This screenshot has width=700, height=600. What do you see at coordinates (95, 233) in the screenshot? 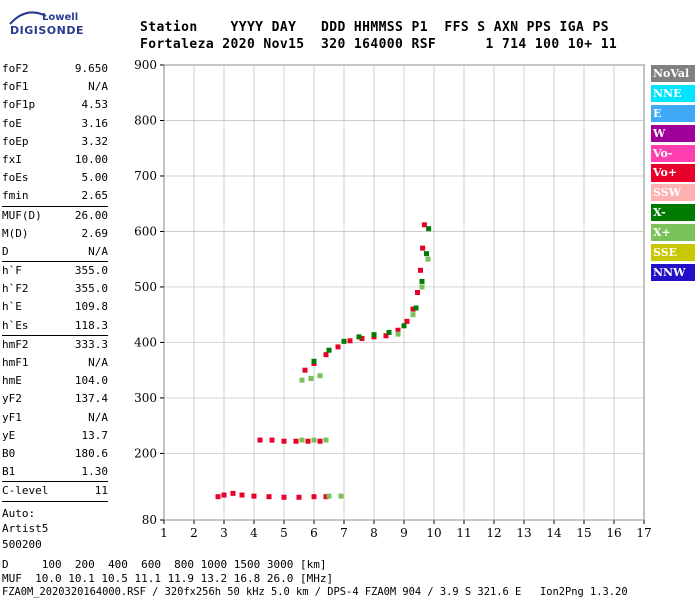
I see `param-value: 2.69` at bounding box center [95, 233].